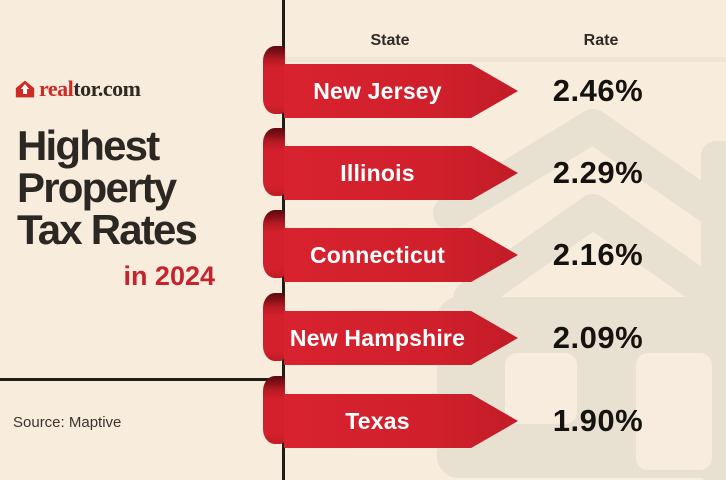 Image resolution: width=726 pixels, height=480 pixels. I want to click on state-label: Connecticut, so click(377, 255).